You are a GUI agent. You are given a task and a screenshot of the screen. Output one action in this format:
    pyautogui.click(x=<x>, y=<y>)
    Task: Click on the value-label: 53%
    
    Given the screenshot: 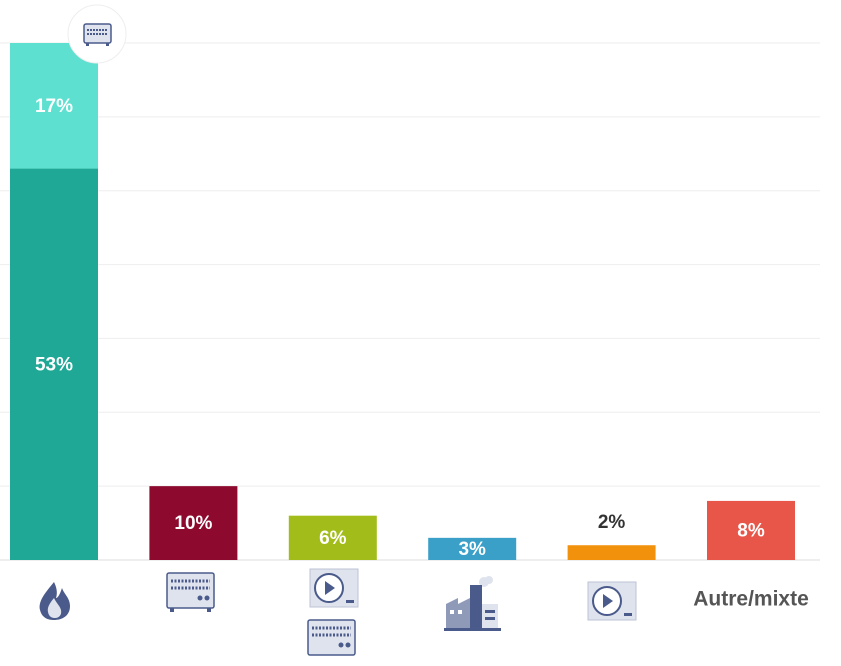 What is the action you would take?
    pyautogui.click(x=54, y=364)
    